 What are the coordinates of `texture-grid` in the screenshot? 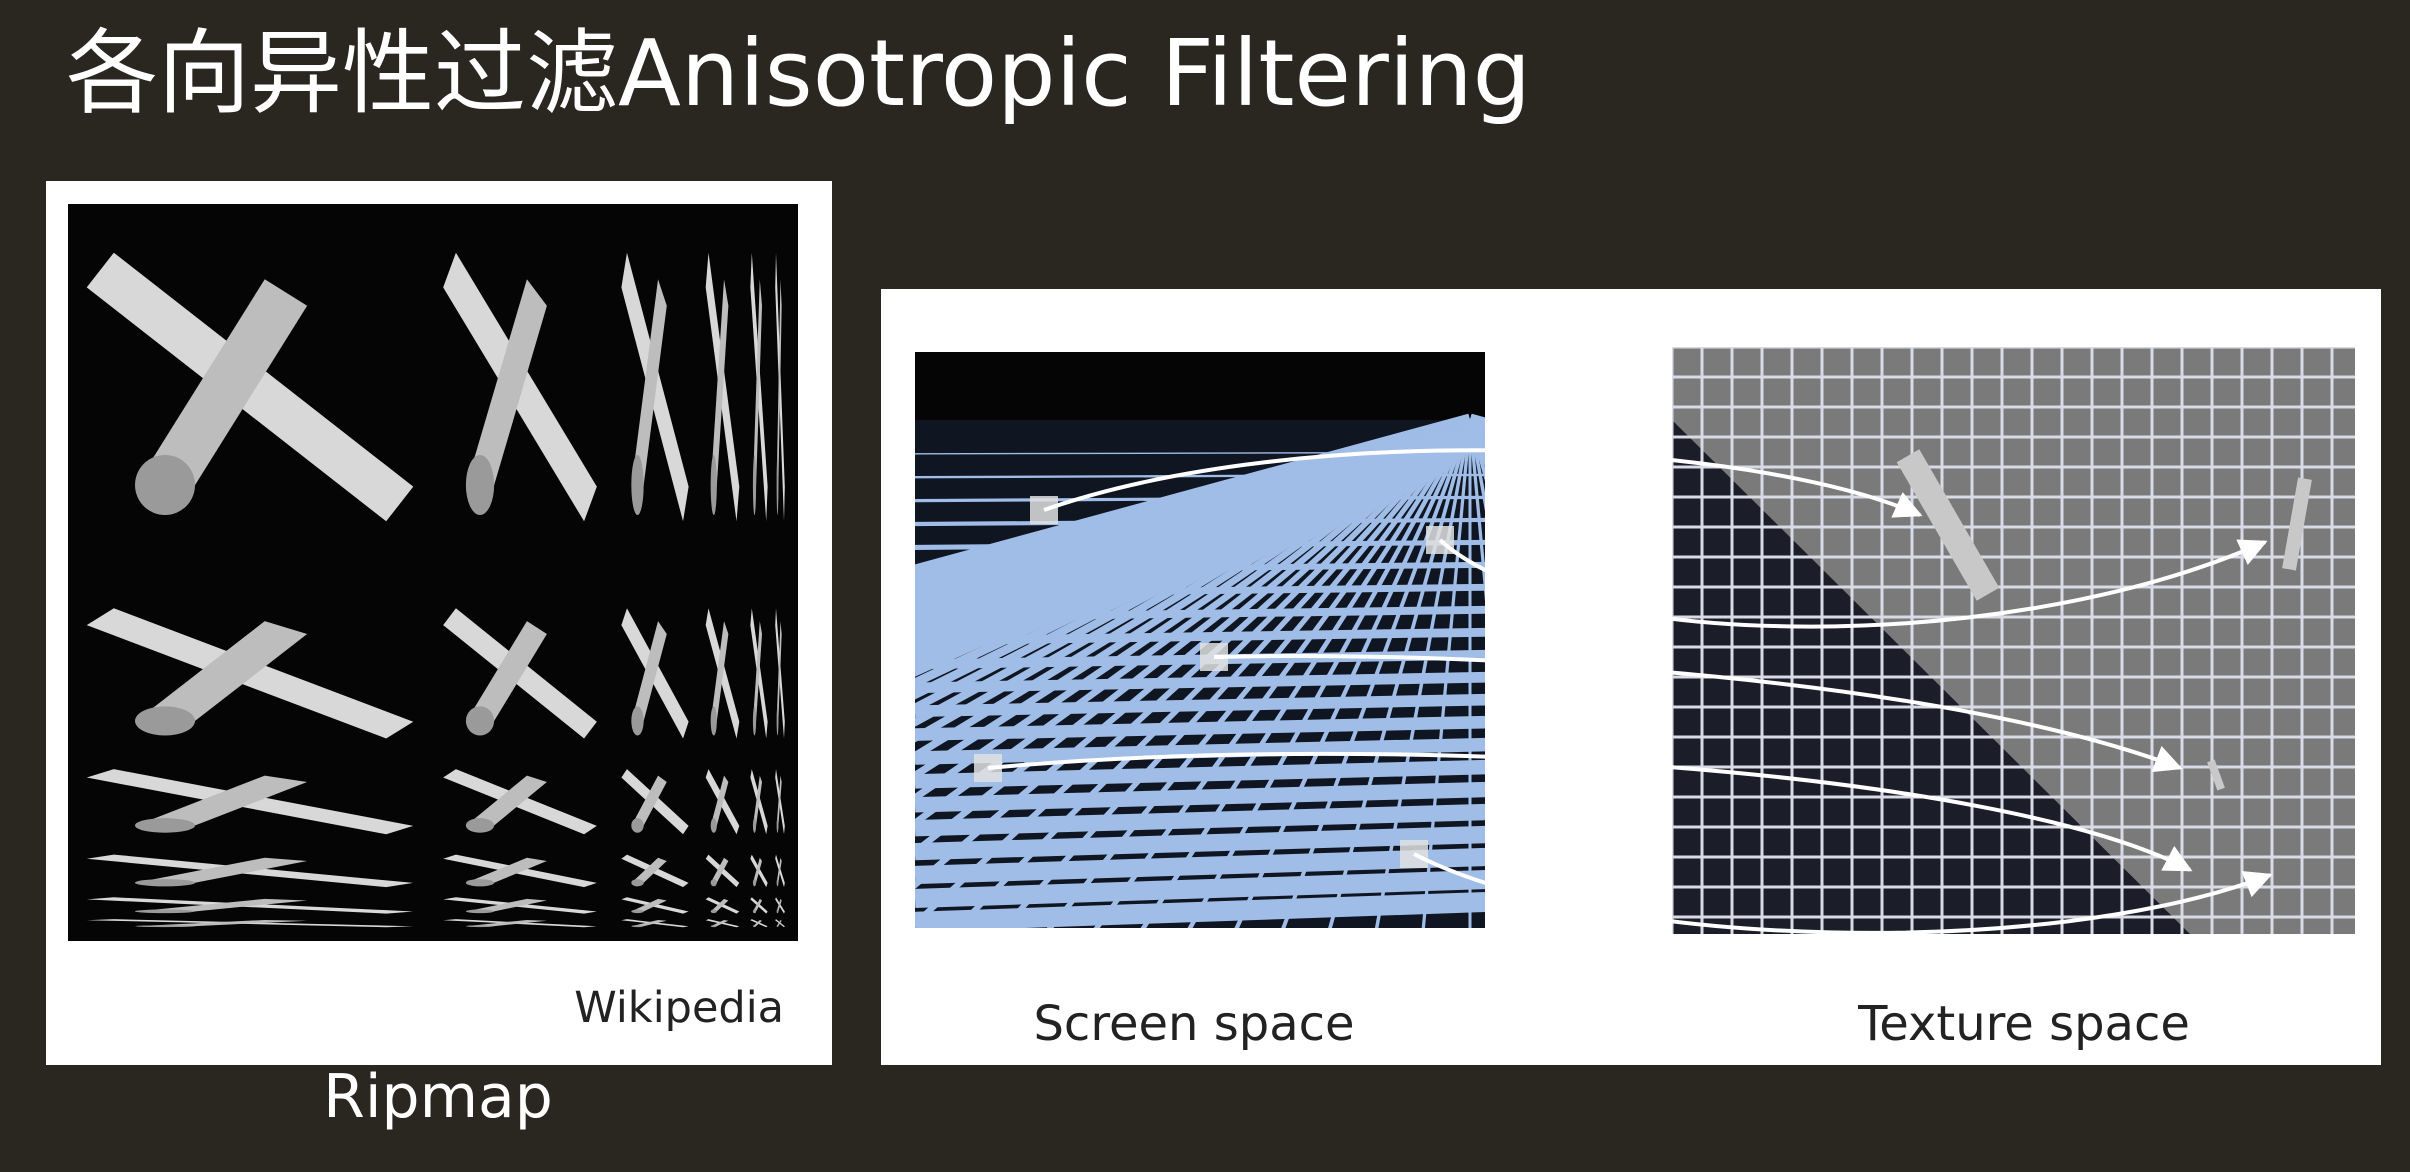 It's located at (2013, 640).